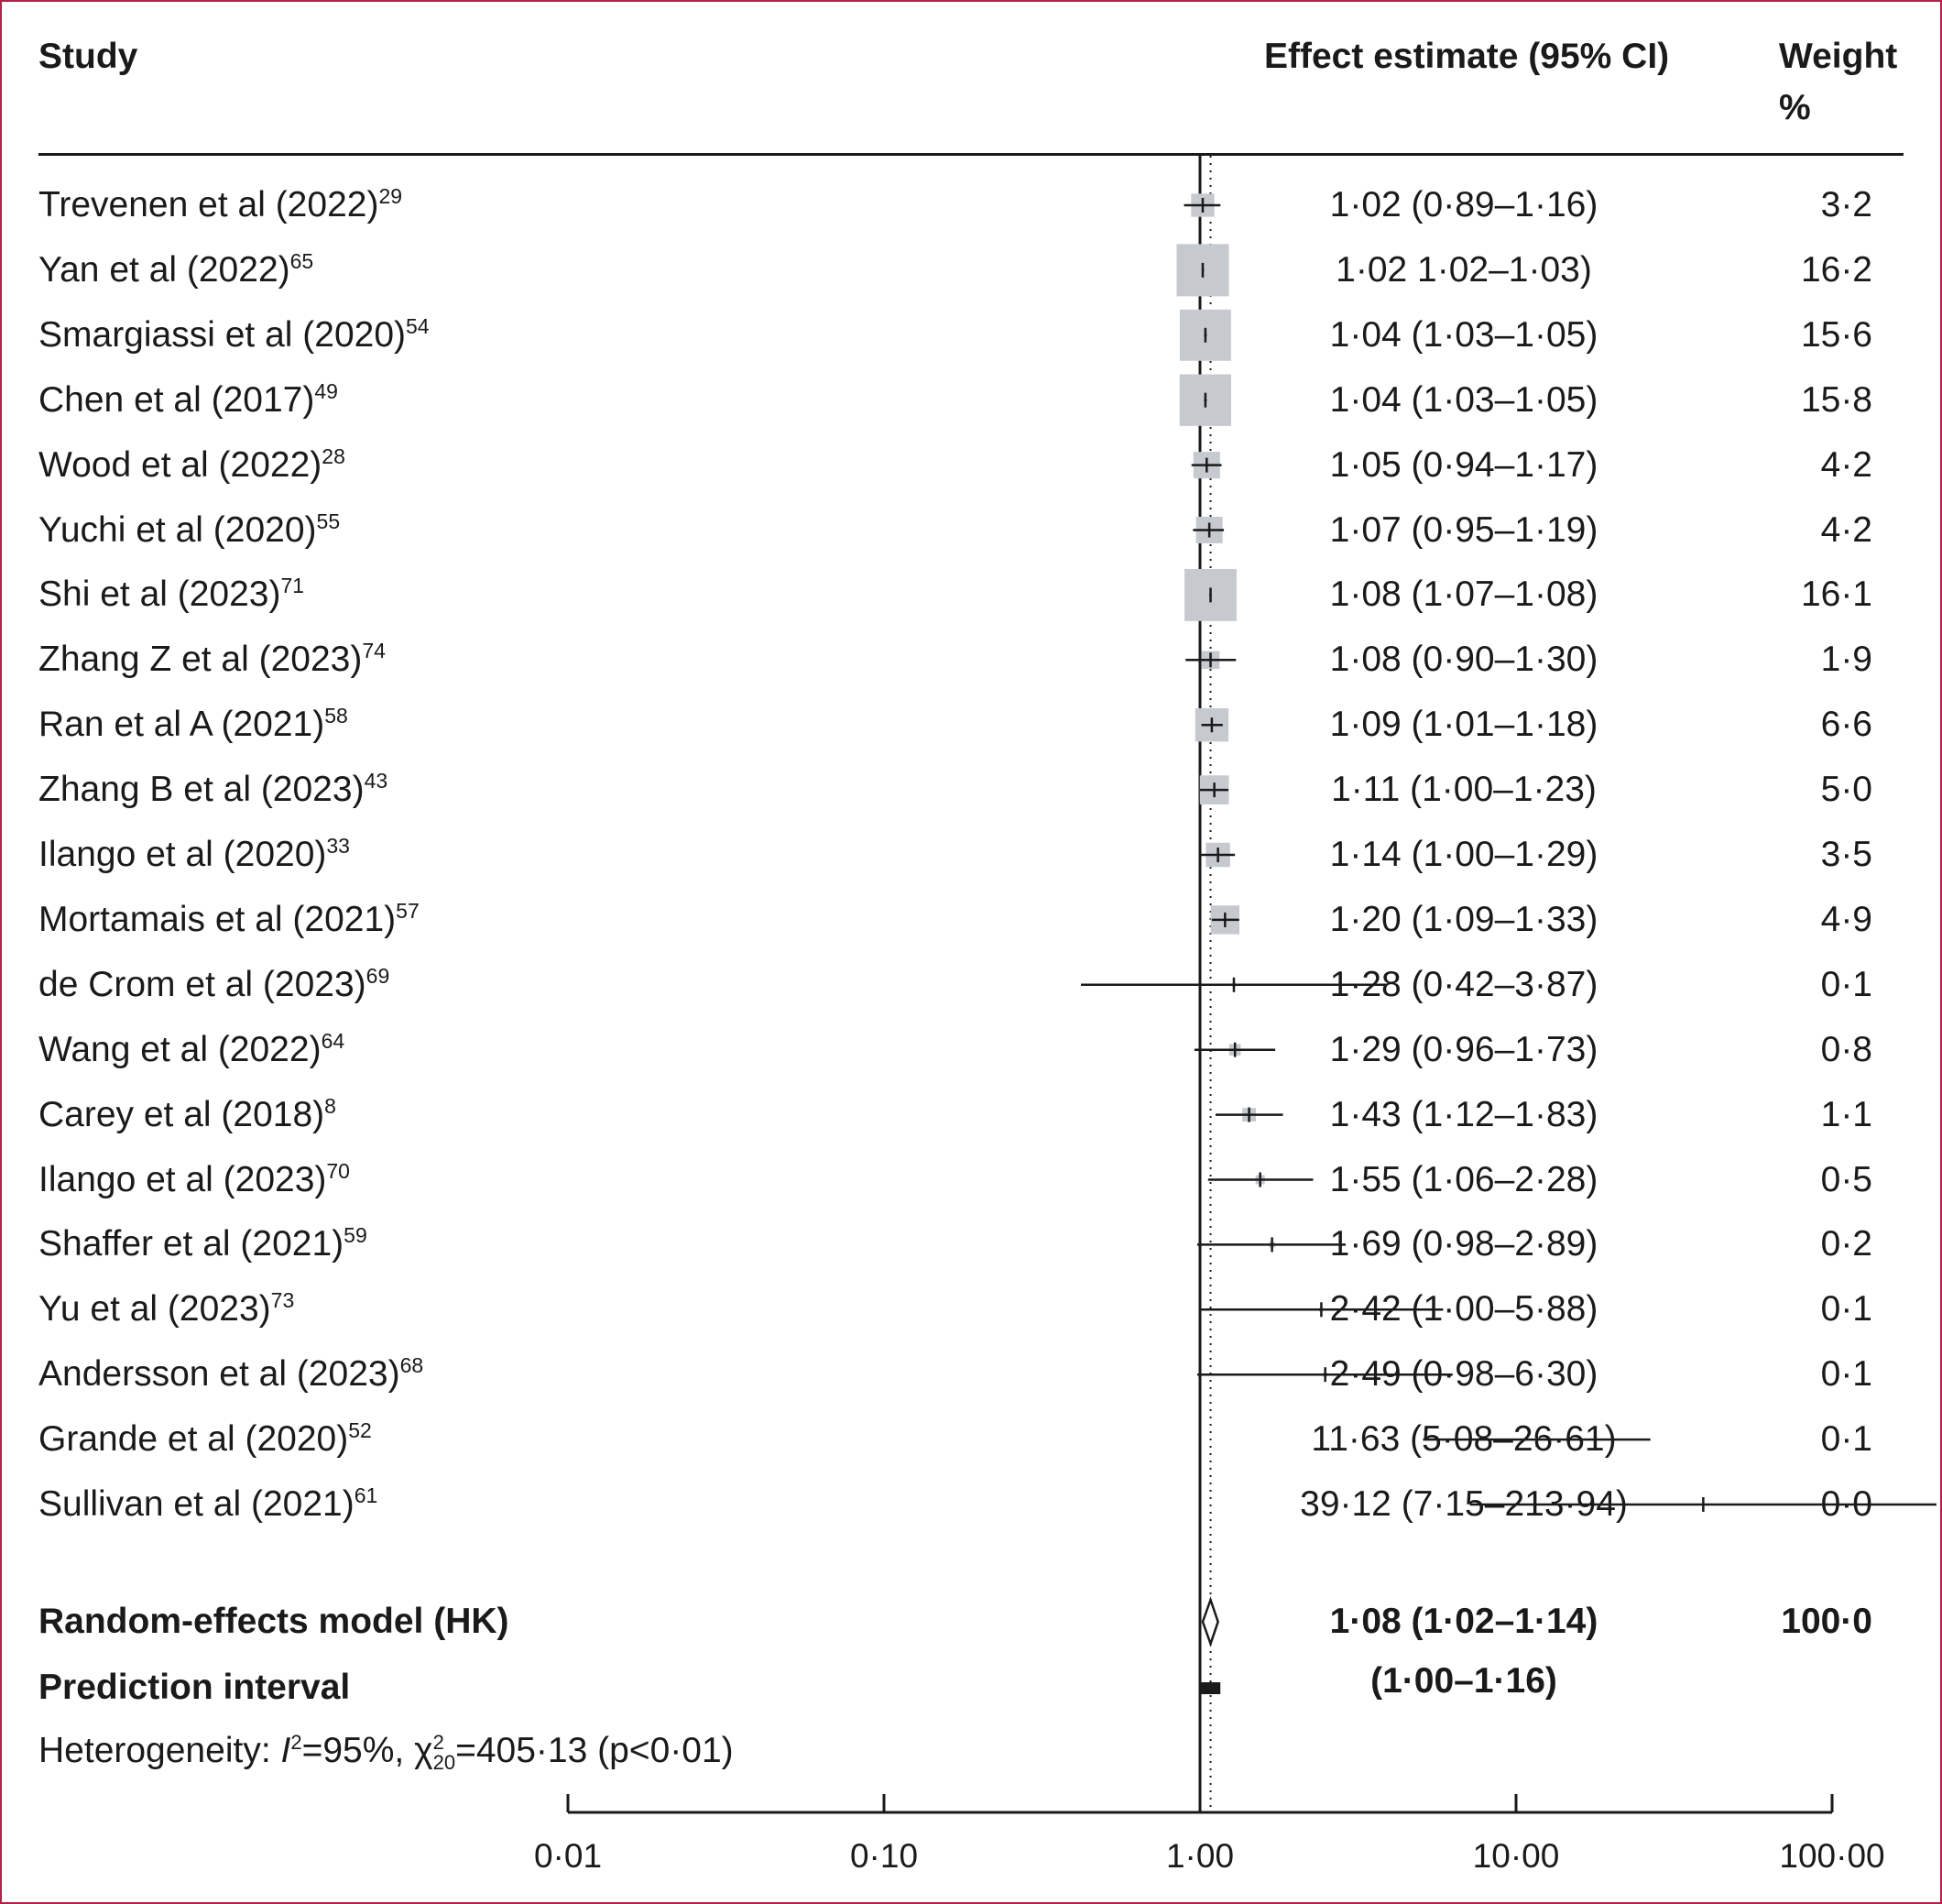 This screenshot has height=1904, width=1942. I want to click on x-axis-tick-label: 1·00, so click(1200, 1856).